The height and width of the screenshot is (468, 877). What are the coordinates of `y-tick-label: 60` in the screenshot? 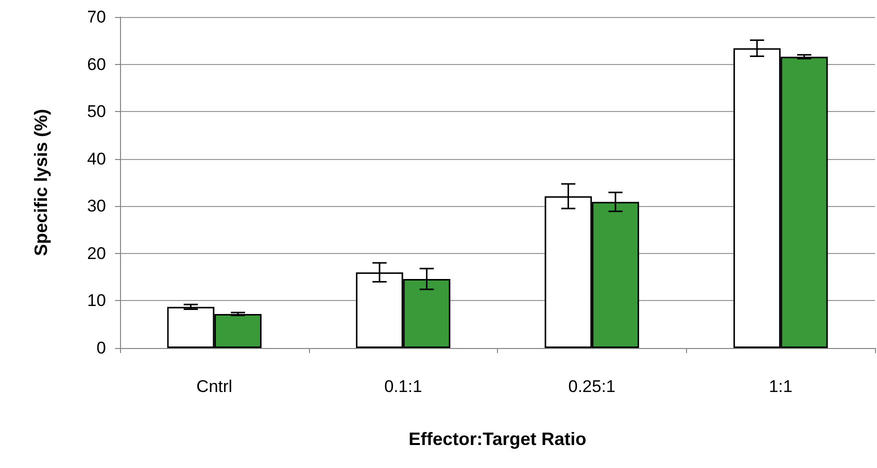 It's located at (96, 64).